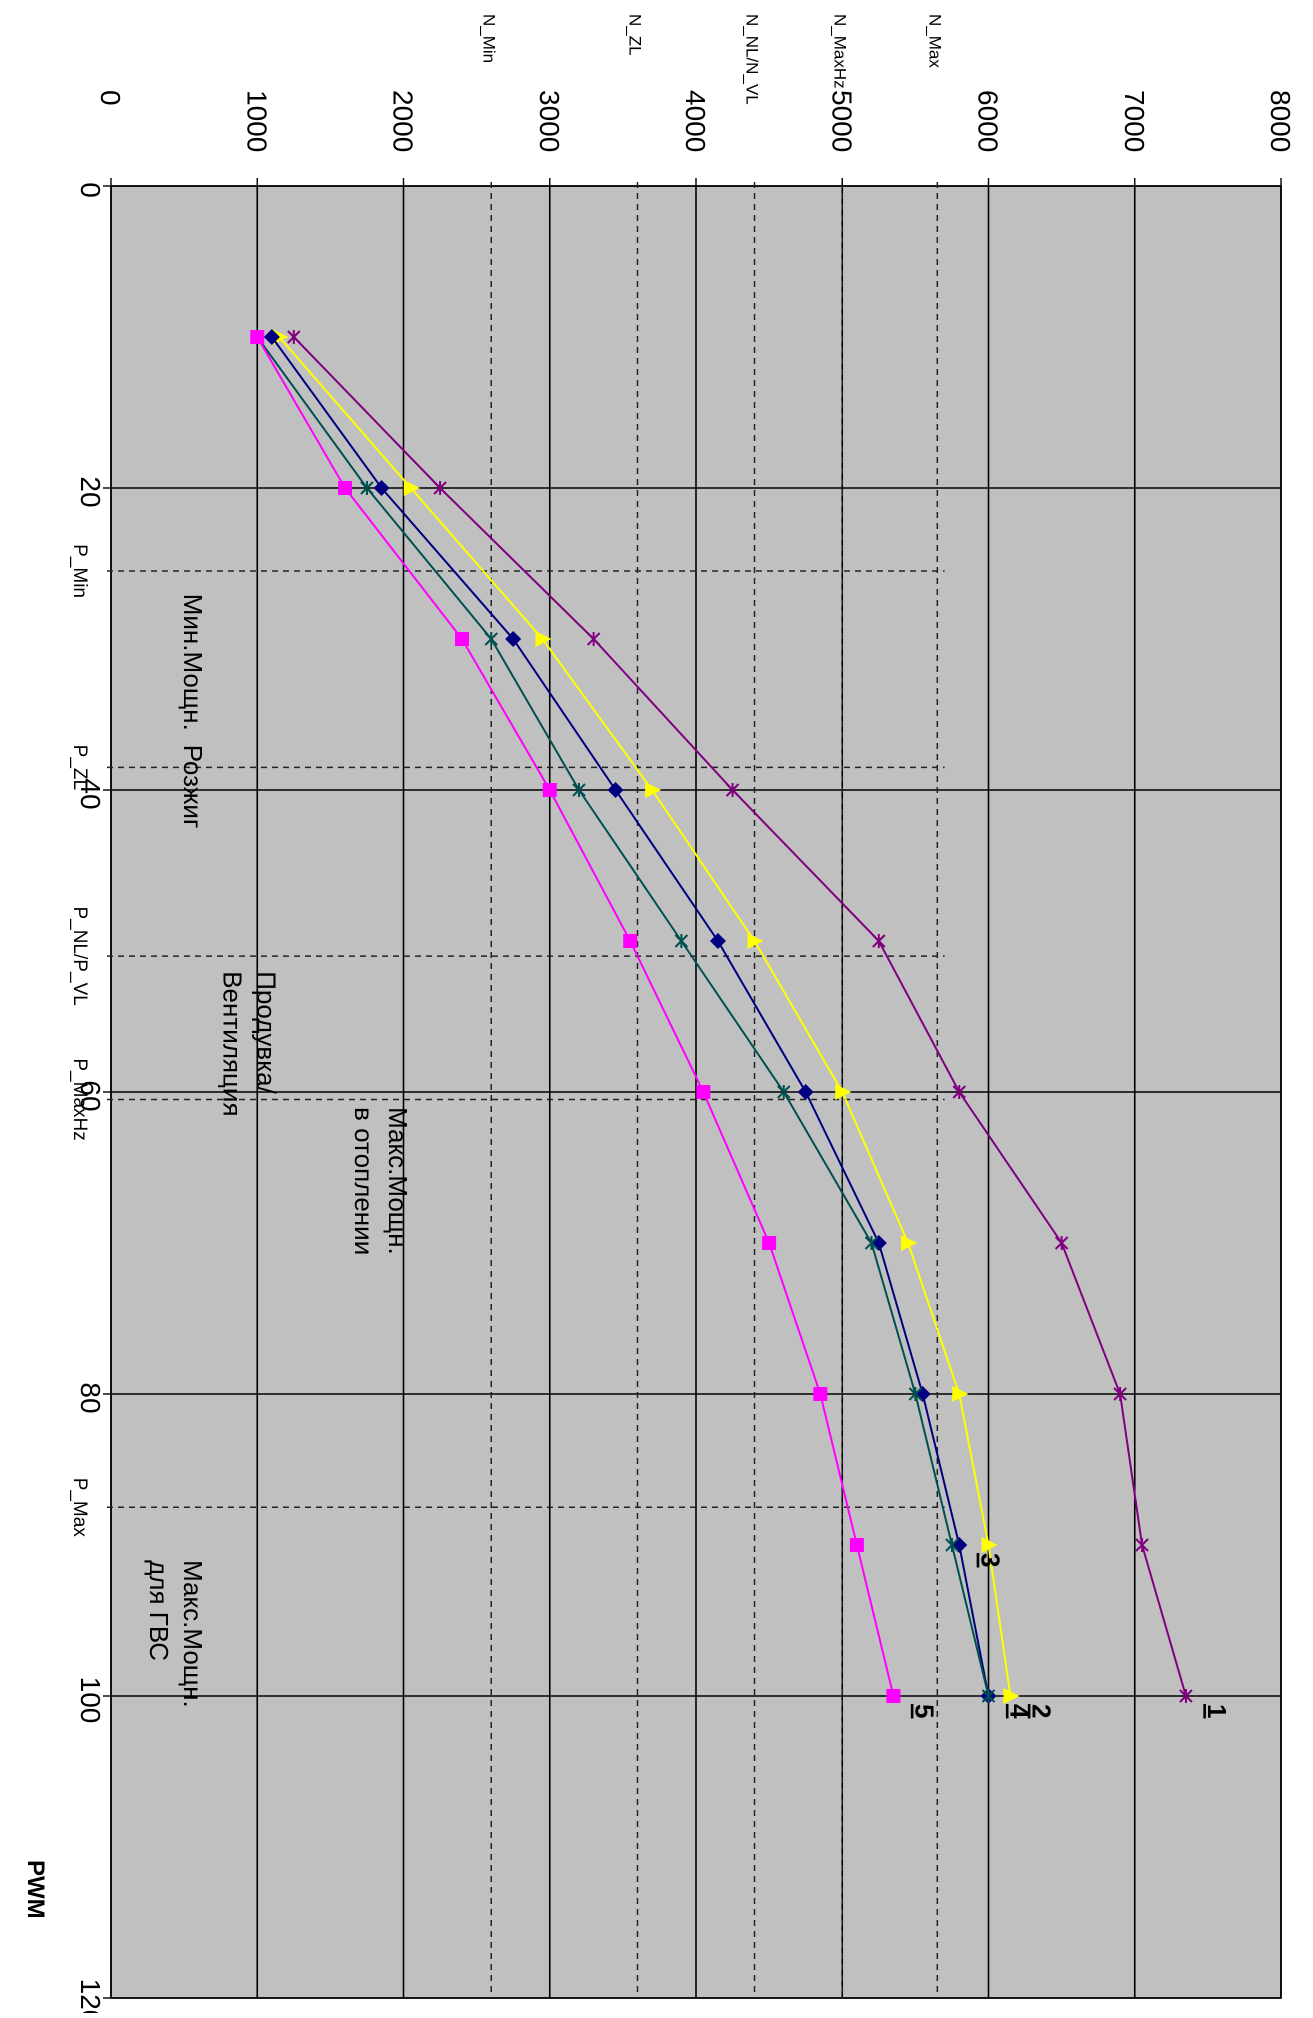 This screenshot has height=2018, width=1313. What do you see at coordinates (249, 1043) in the screenshot?
I see `annotation-purge: Продувка/Вентиляция` at bounding box center [249, 1043].